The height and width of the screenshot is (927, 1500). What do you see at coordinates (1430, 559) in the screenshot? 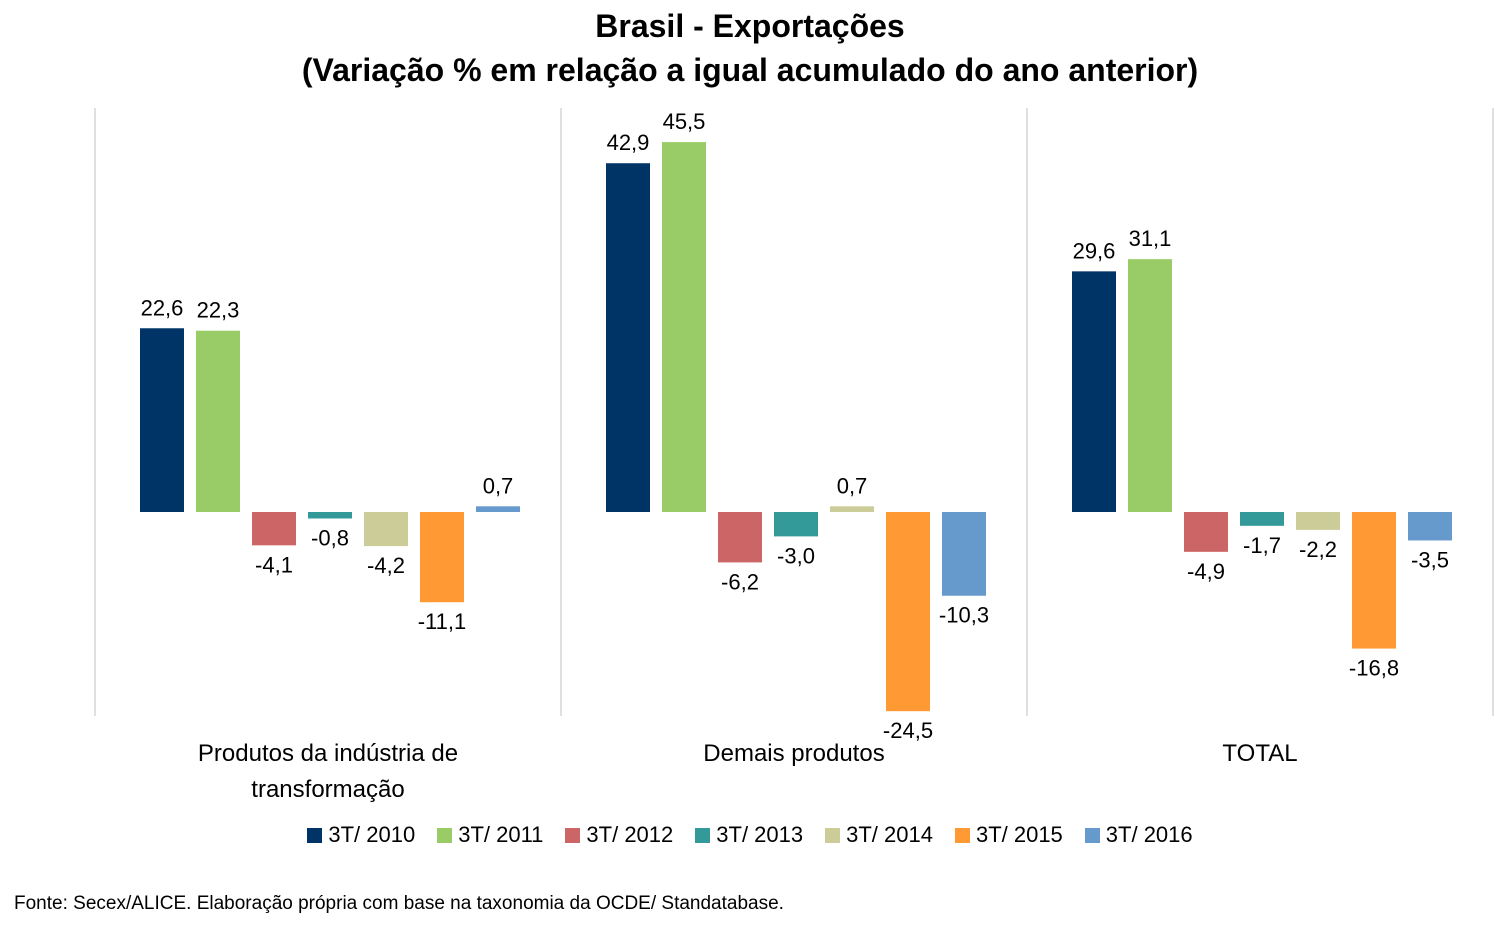
I see `data-label: -3,5` at bounding box center [1430, 559].